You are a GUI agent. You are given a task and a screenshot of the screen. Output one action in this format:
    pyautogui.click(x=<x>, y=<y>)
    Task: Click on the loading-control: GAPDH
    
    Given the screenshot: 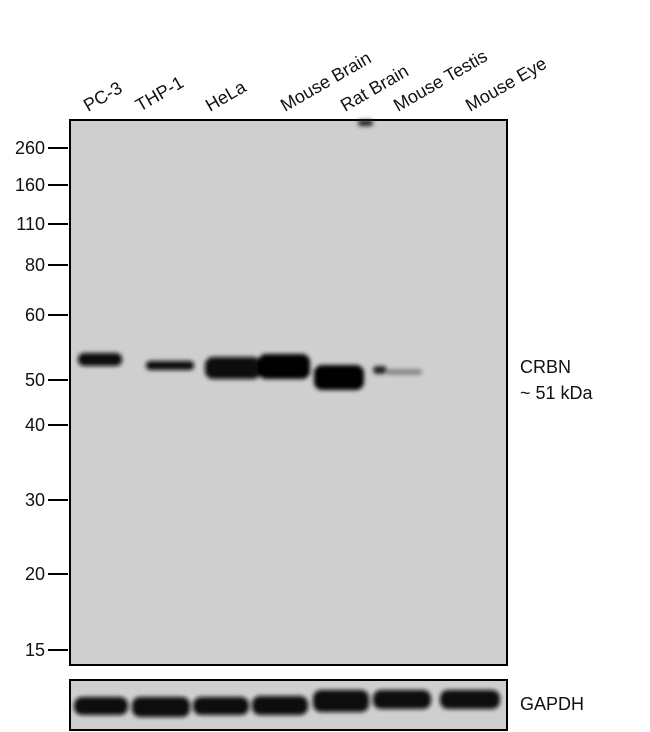 What is the action you would take?
    pyautogui.click(x=552, y=704)
    